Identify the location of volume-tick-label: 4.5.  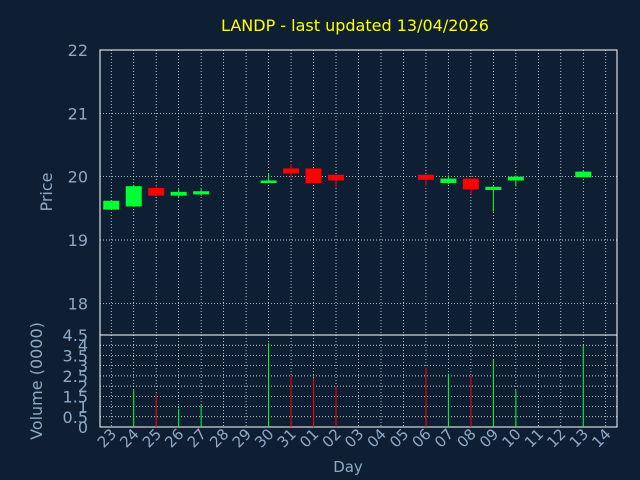
(75, 335).